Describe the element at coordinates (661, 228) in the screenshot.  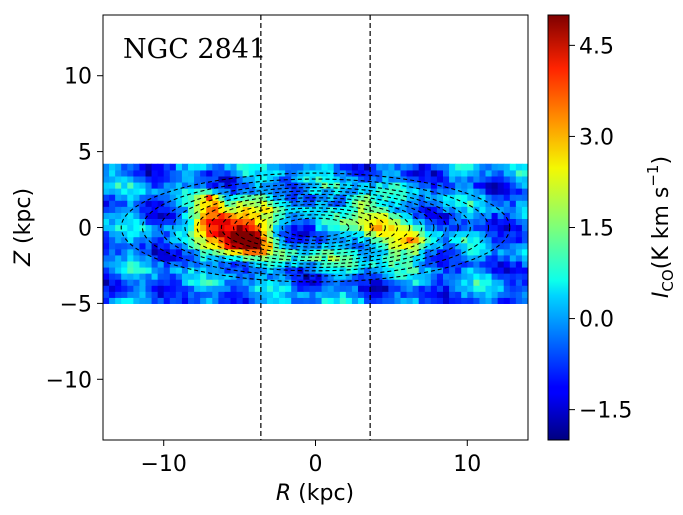
I see `colorbar-label-unit-pre: (K km s` at that location.